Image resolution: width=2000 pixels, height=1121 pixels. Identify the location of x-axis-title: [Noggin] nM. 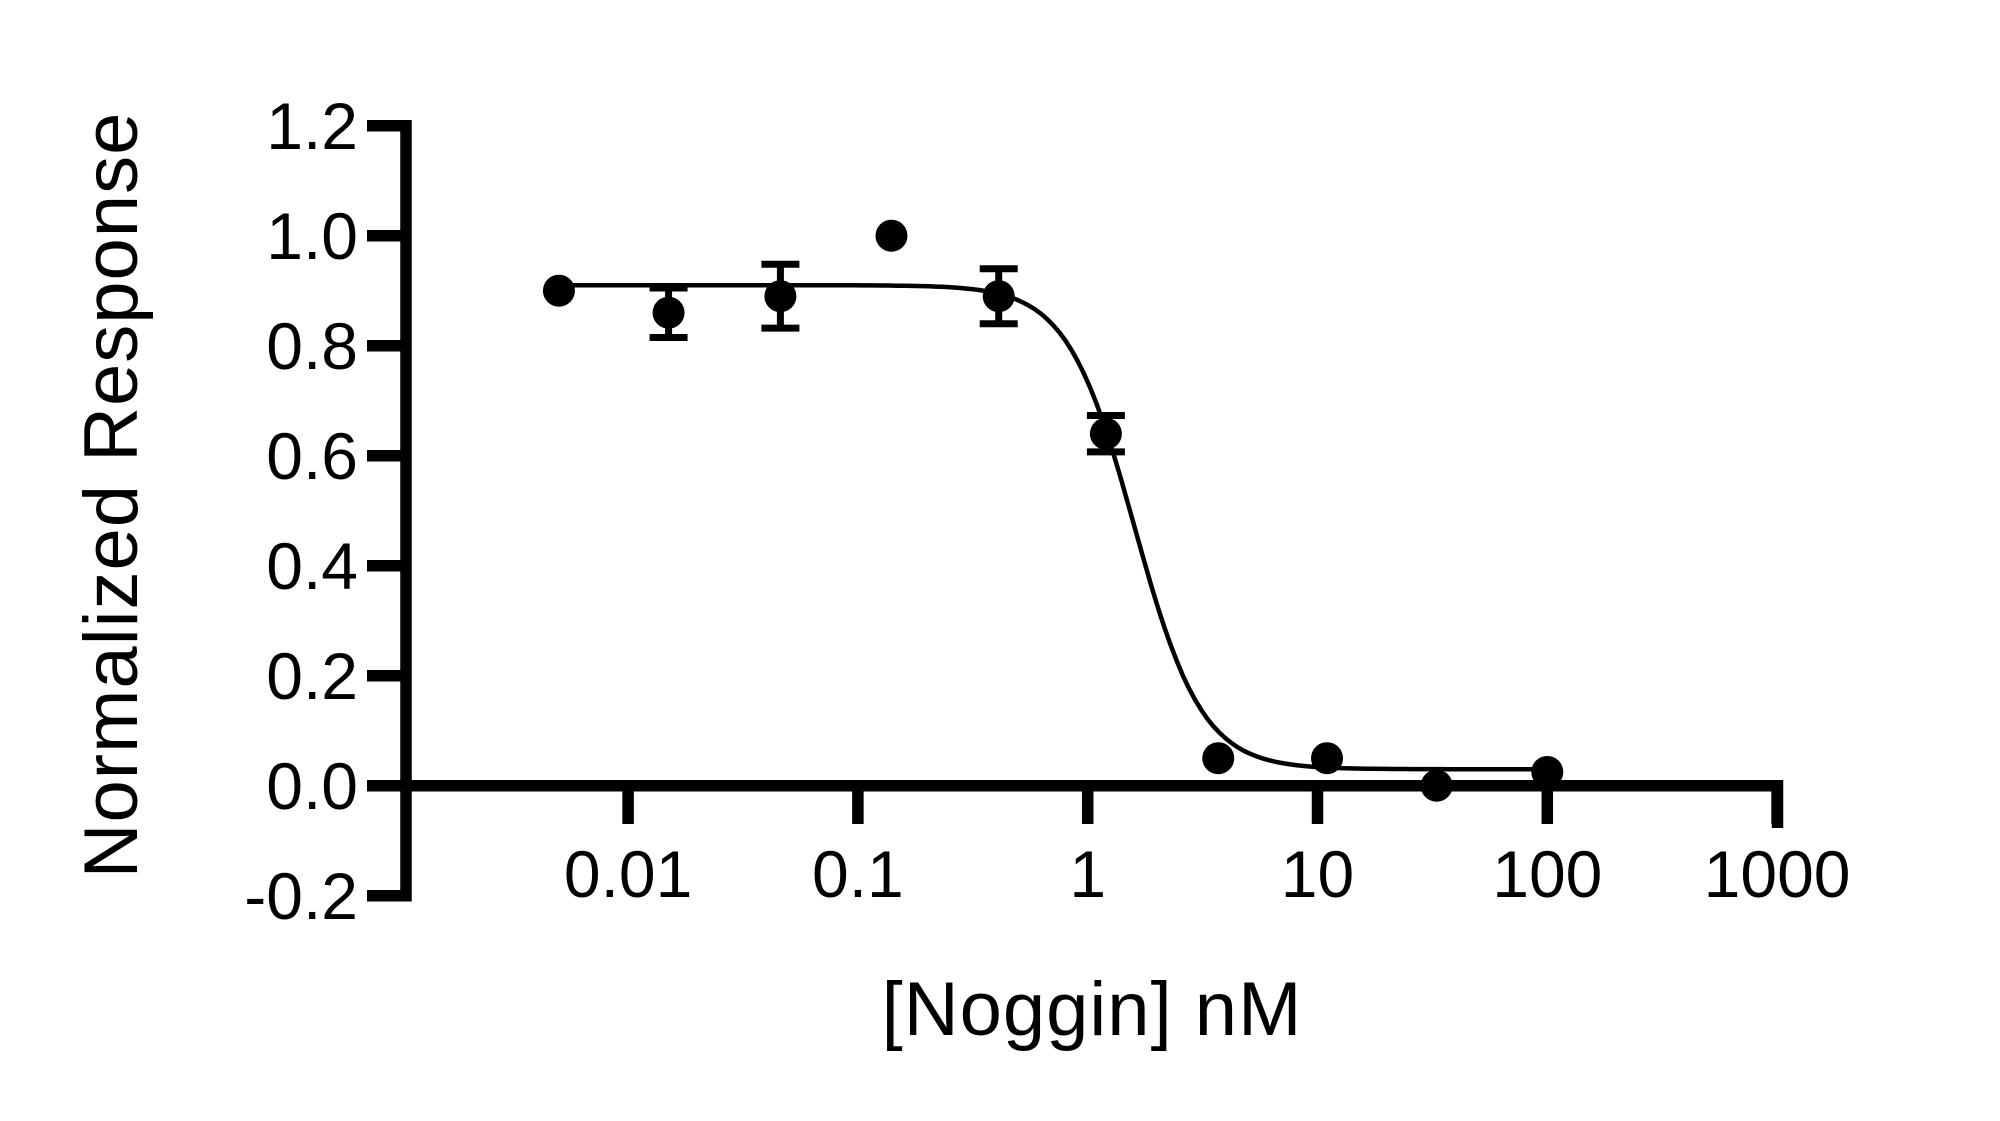
(1092, 1009).